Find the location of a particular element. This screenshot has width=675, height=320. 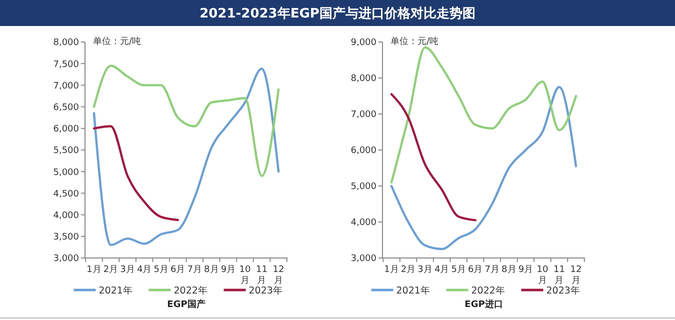

y-tick-label: 6,500 is located at coordinates (66, 107).